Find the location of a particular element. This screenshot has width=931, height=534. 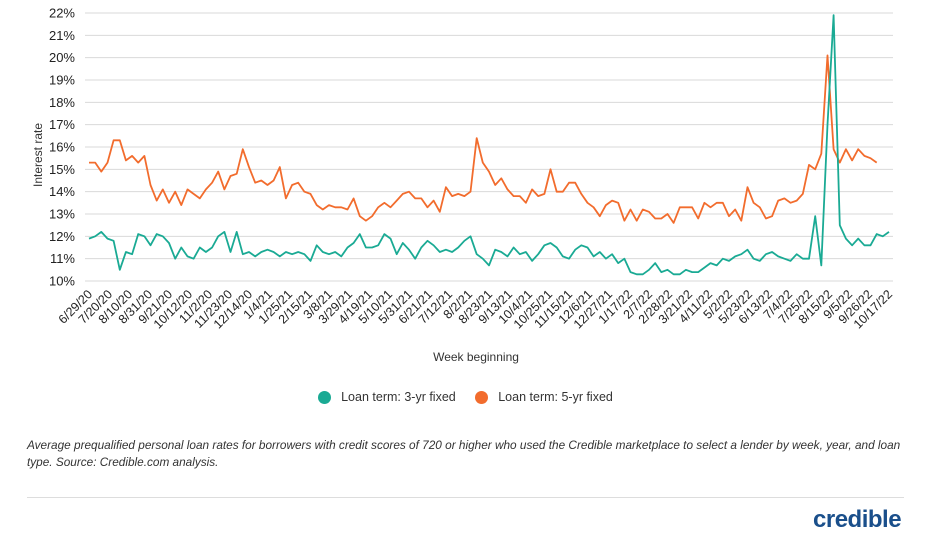

legend-marker-5yr is located at coordinates (482, 397).